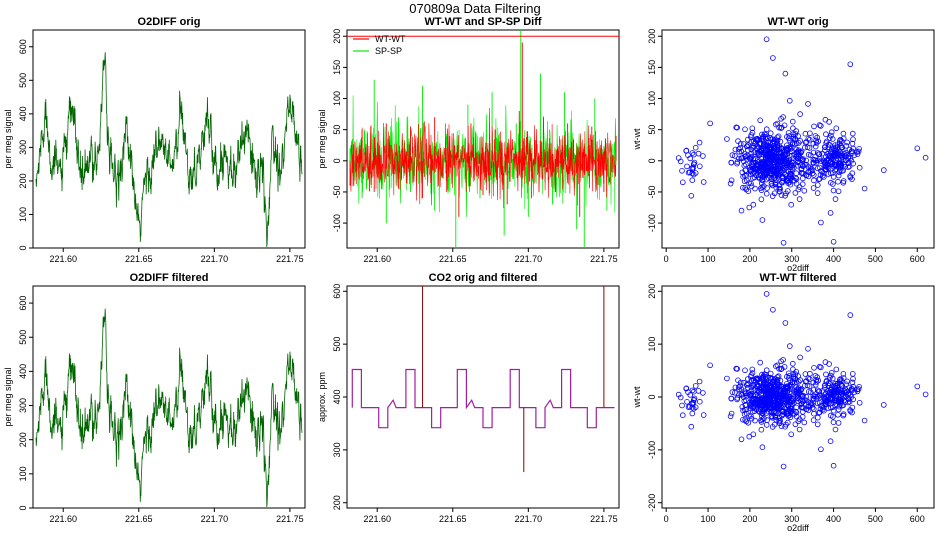 The height and width of the screenshot is (550, 950). I want to click on x-tick-label: 221.75, so click(604, 519).